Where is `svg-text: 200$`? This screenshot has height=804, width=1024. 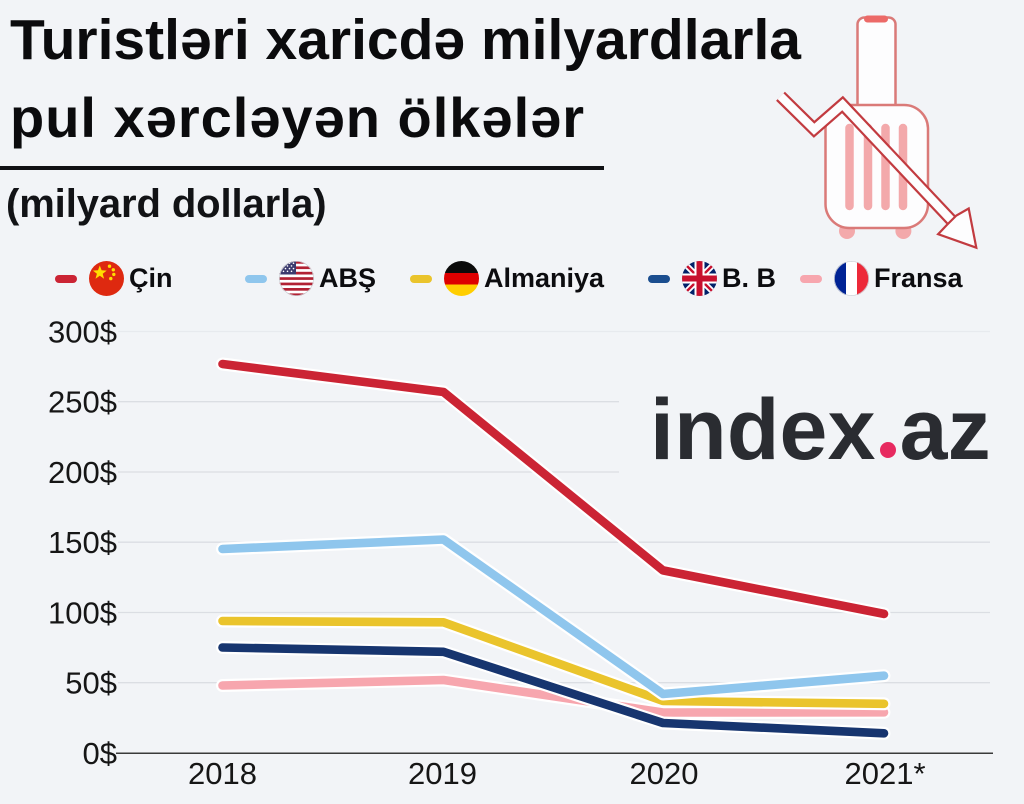 svg-text: 200$ is located at coordinates (82, 472).